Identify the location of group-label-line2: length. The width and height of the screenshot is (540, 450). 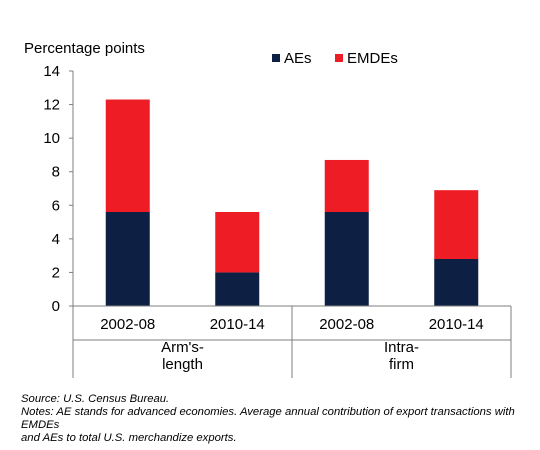
(182, 364).